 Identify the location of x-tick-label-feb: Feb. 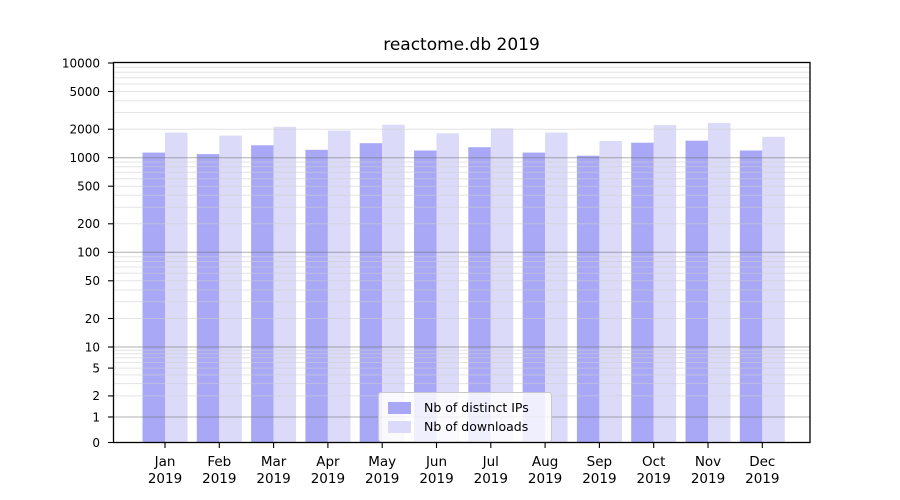
(219, 462).